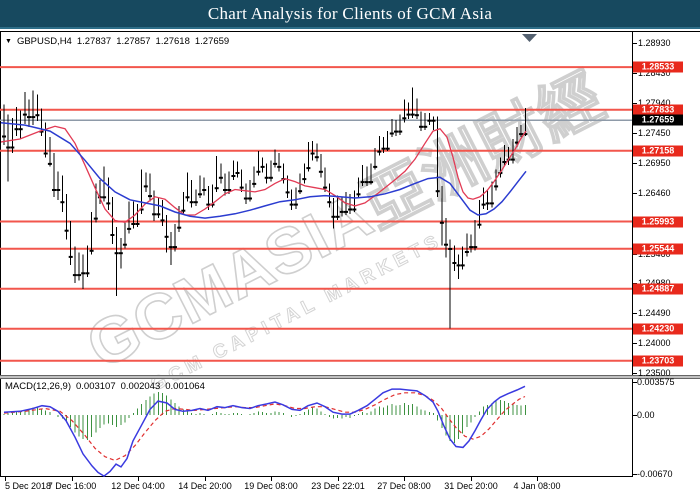  What do you see at coordinates (264, 427) in the screenshot?
I see `macd-signal-line` at bounding box center [264, 427].